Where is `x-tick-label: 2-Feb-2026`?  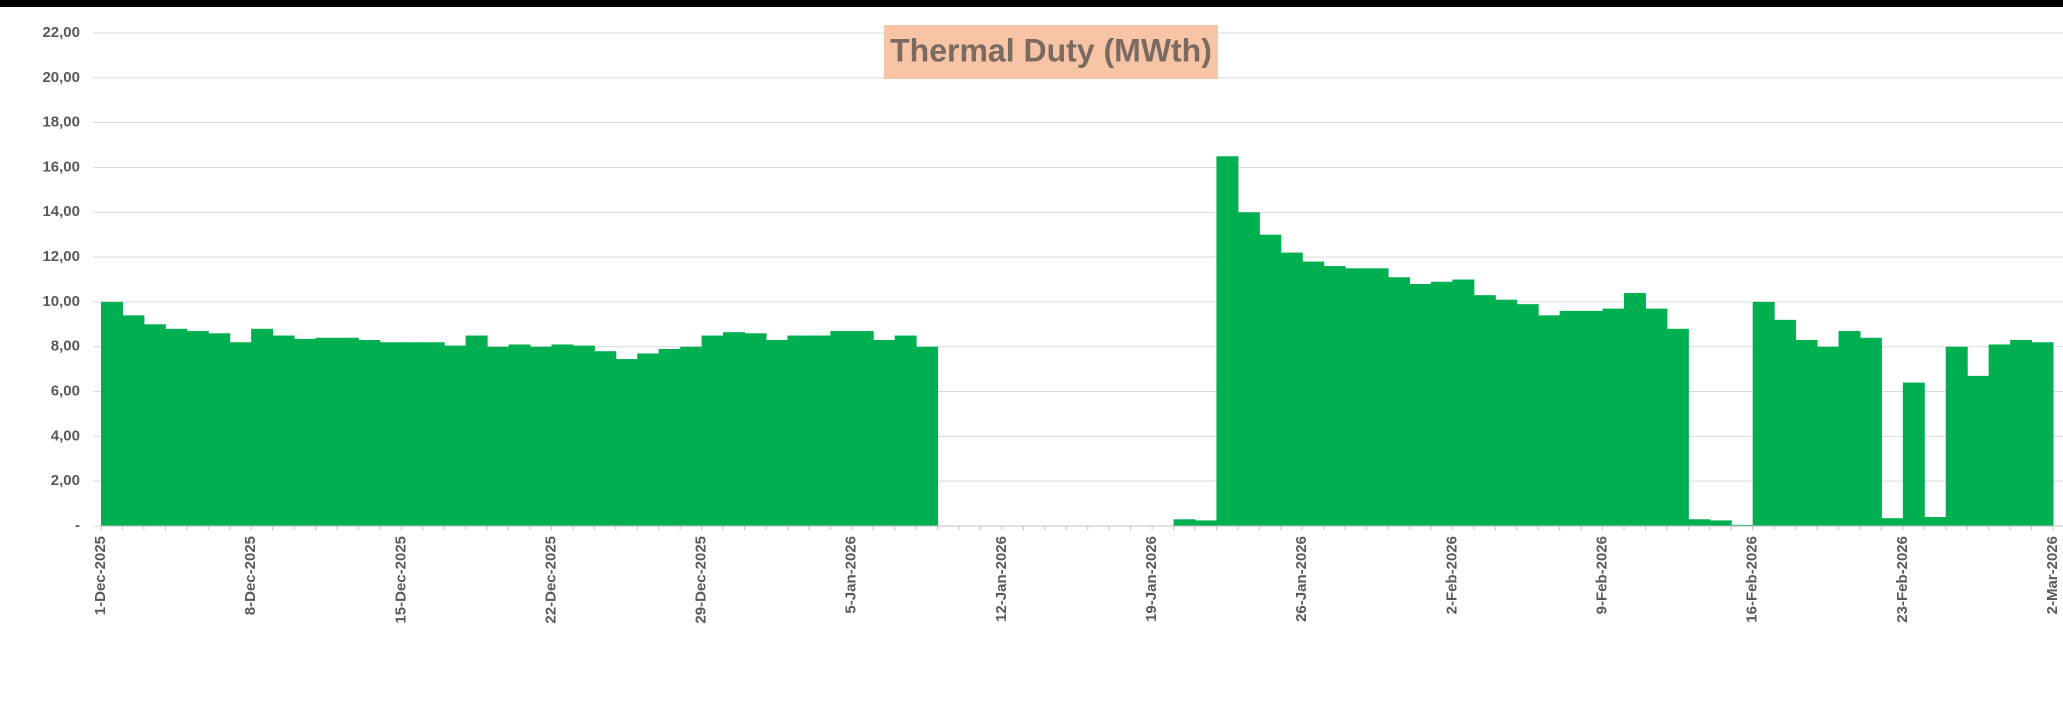 x-tick-label: 2-Feb-2026 is located at coordinates (1451, 575).